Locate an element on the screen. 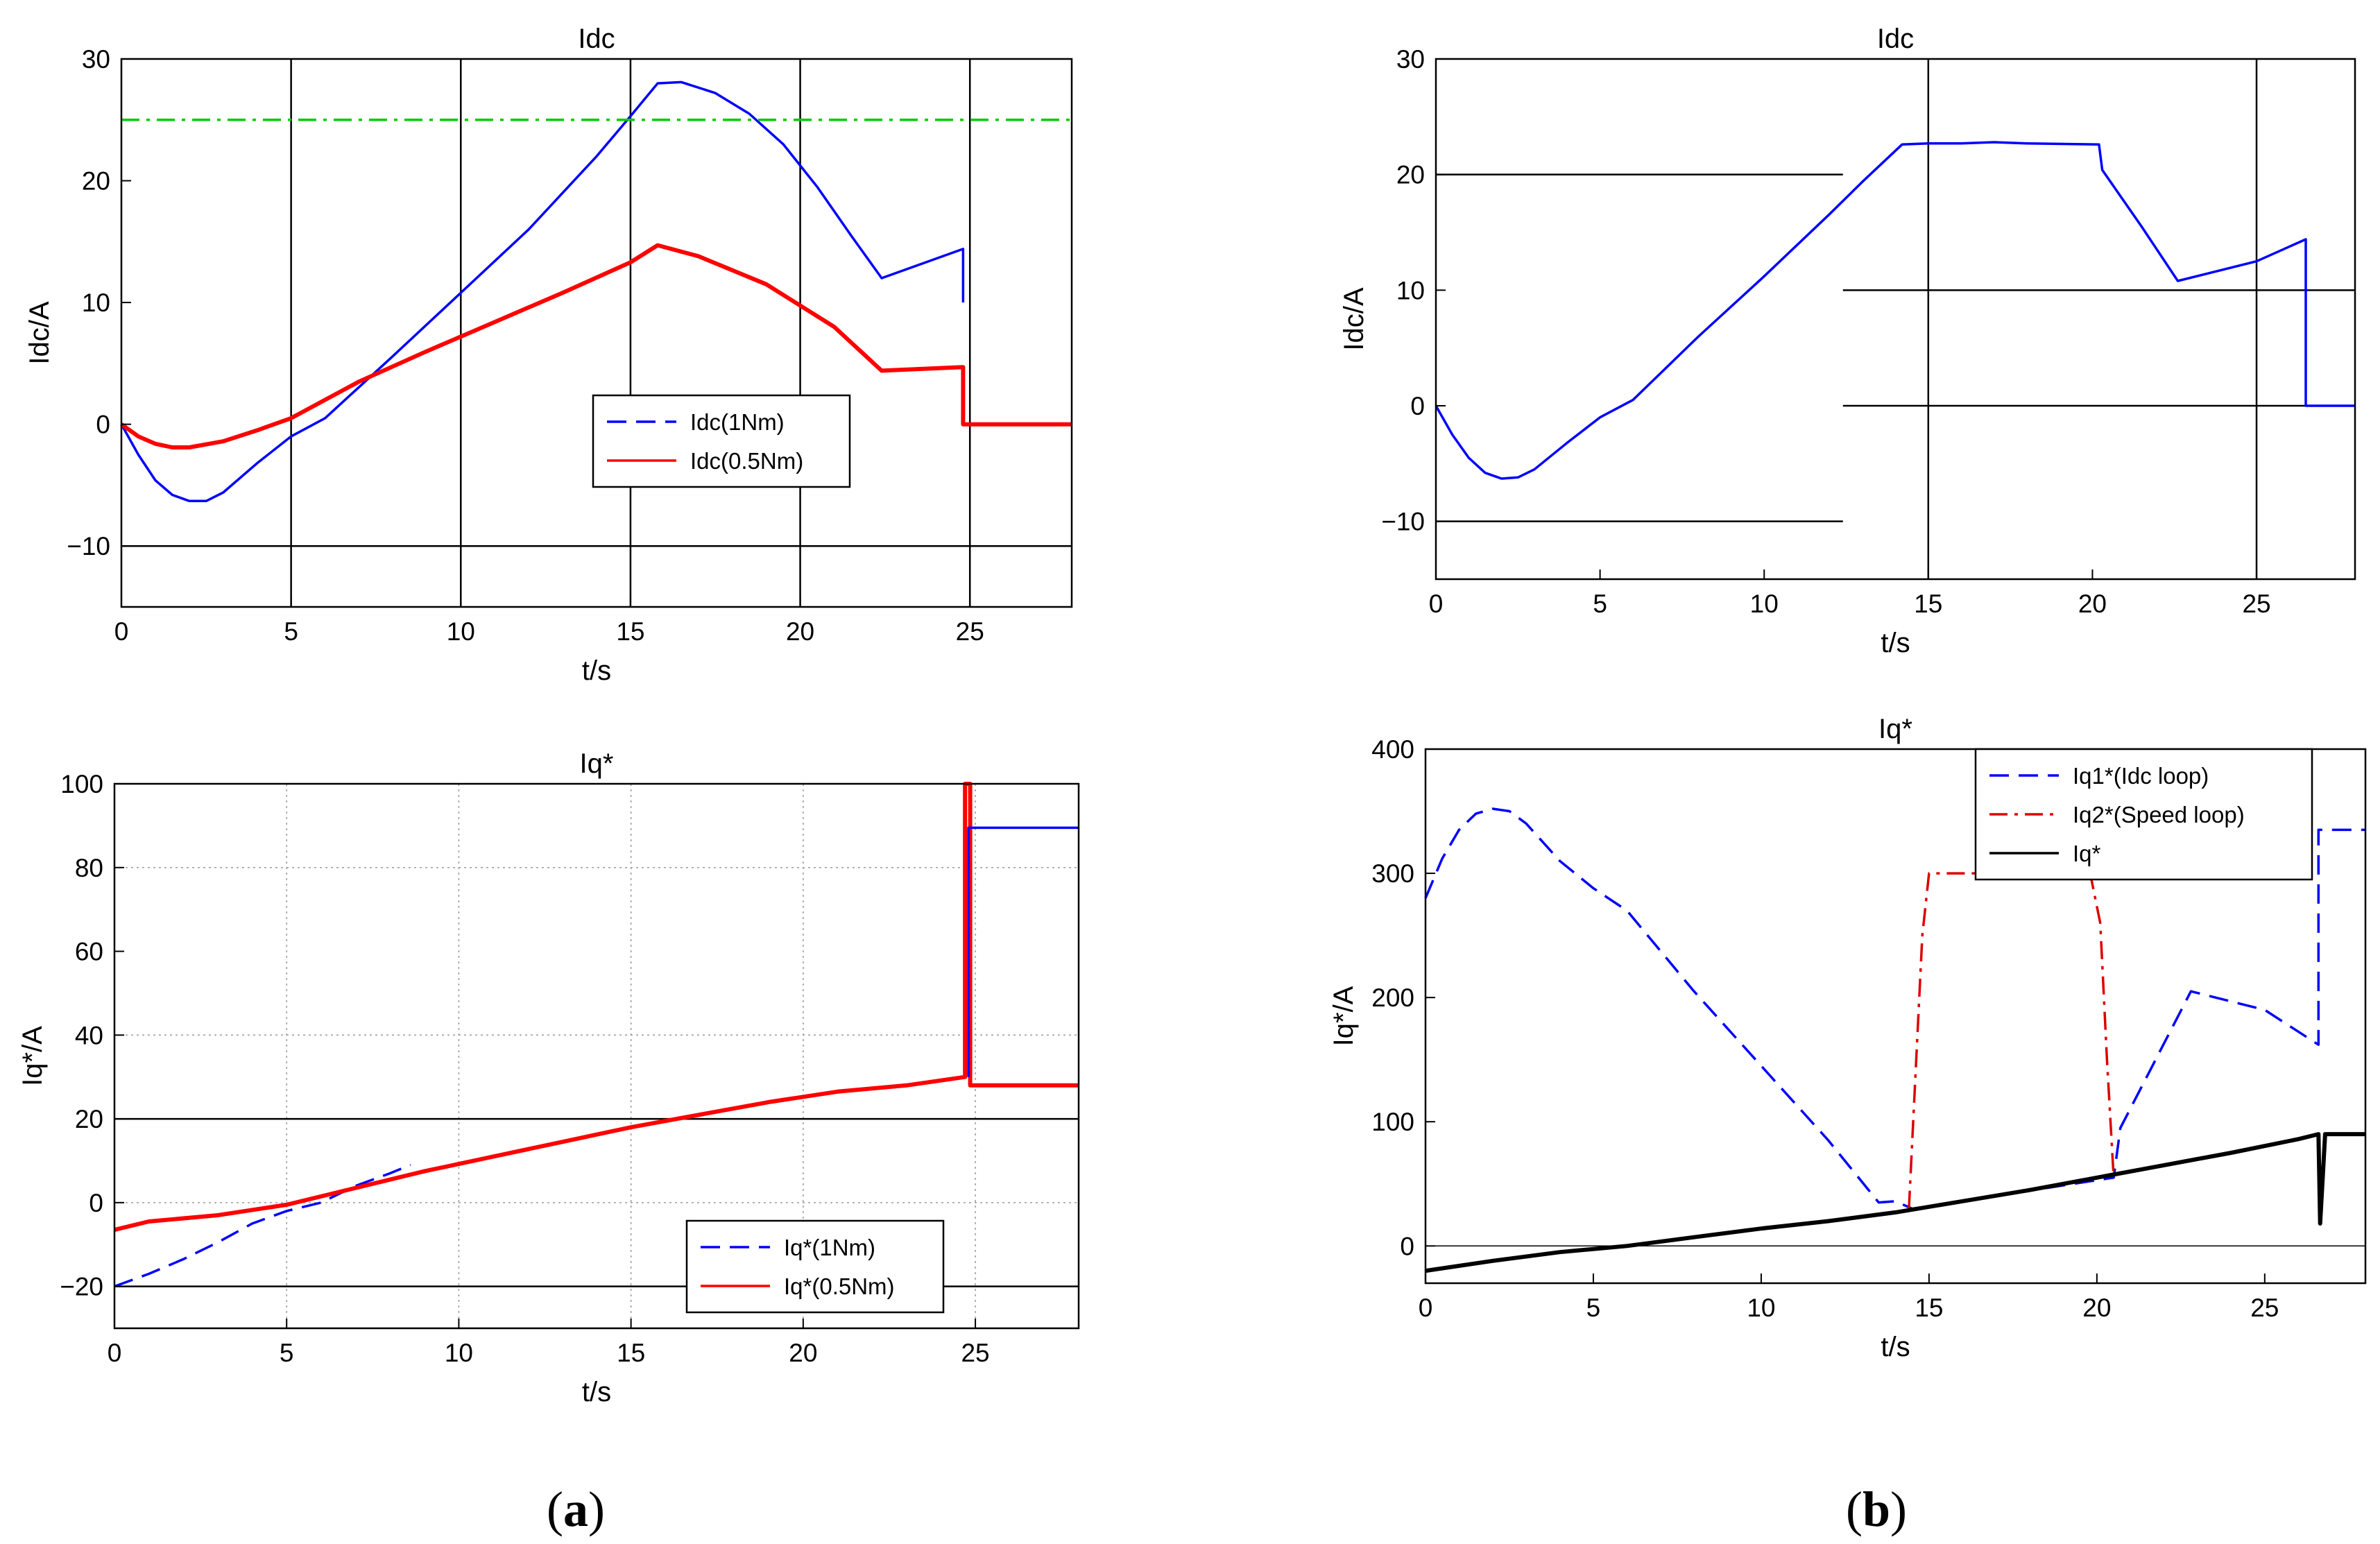 The width and height of the screenshot is (2380, 1544). y-tick-label: 40 is located at coordinates (89, 1035).